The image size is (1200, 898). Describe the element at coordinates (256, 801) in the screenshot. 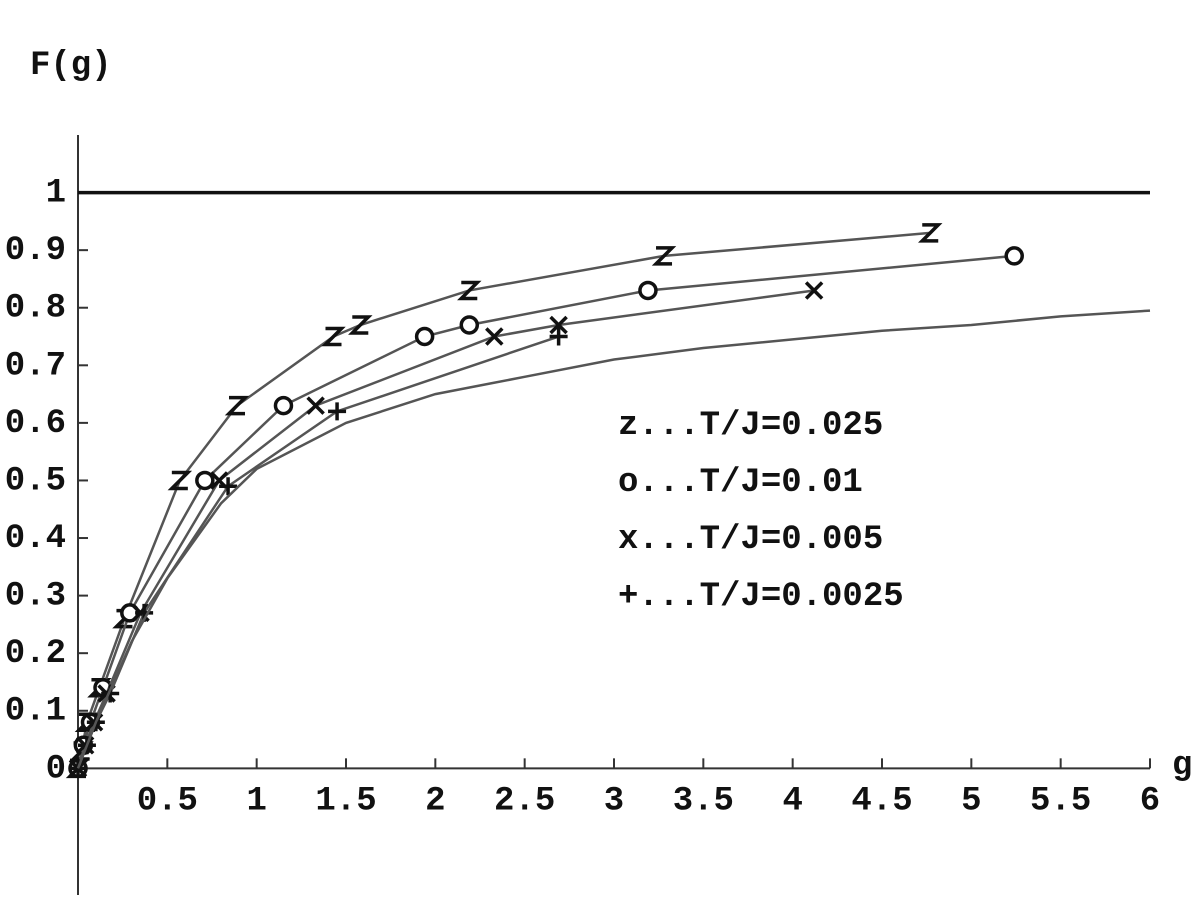

I see `x-tick-label: 1` at that location.